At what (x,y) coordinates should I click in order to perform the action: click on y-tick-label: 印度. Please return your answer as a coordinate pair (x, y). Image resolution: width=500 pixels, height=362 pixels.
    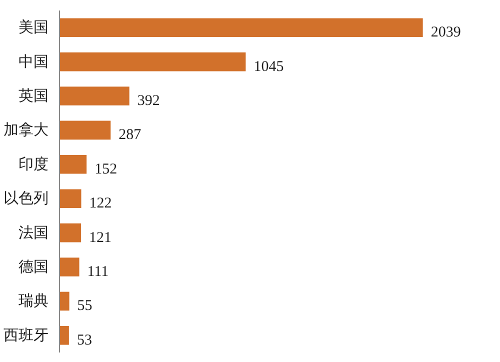
    Looking at the image, I should click on (33, 164).